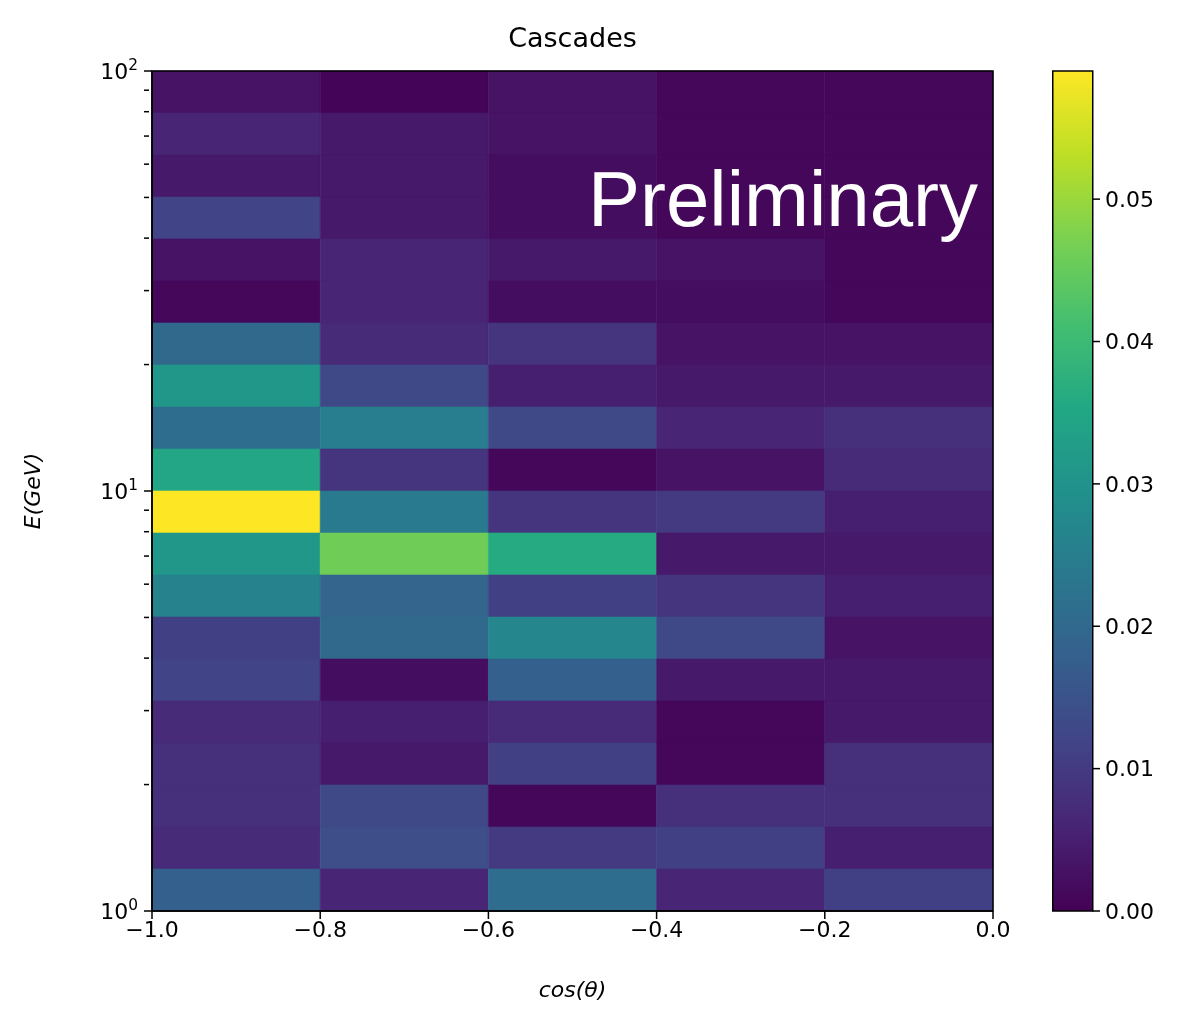 This screenshot has width=1188, height=1016. What do you see at coordinates (1129, 484) in the screenshot?
I see `color-bar-label: 0.03` at bounding box center [1129, 484].